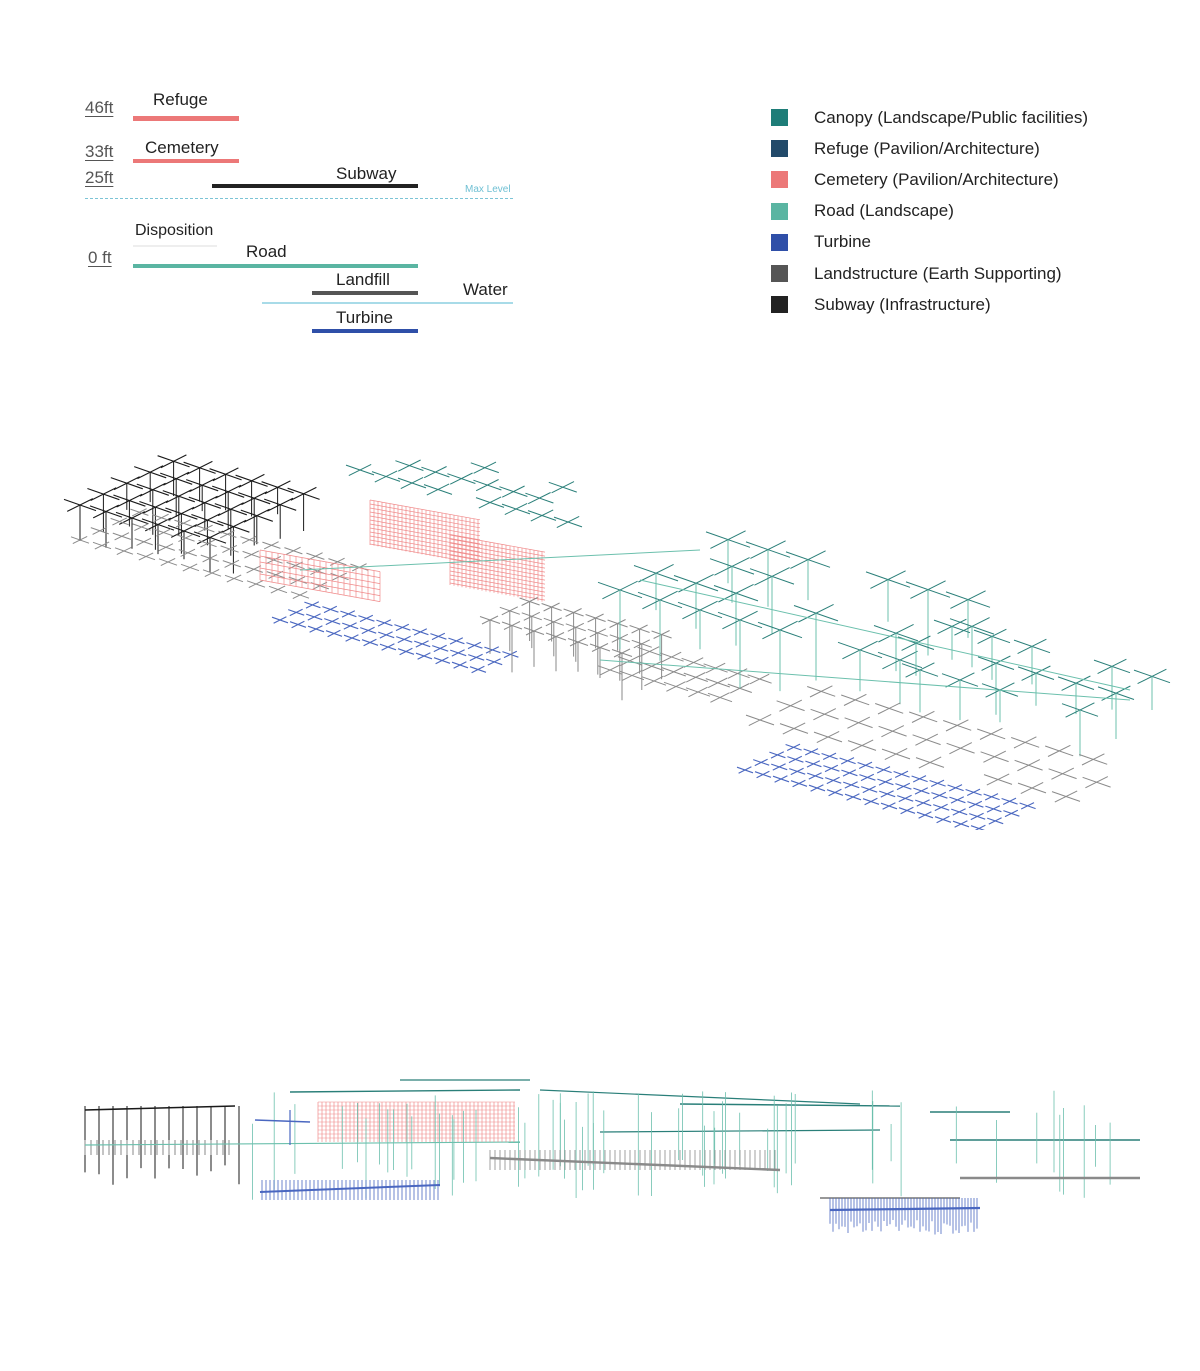 This screenshot has width=1200, height=1371. Describe the element at coordinates (99, 177) in the screenshot. I see `level-25ft-label: 25ft` at that location.